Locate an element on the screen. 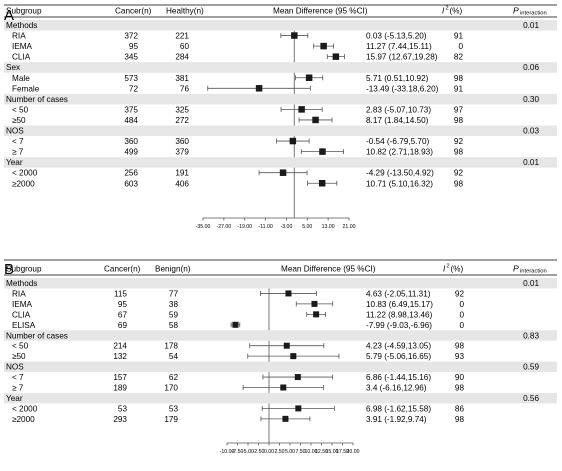  n-group2: 178 is located at coordinates (171, 346).